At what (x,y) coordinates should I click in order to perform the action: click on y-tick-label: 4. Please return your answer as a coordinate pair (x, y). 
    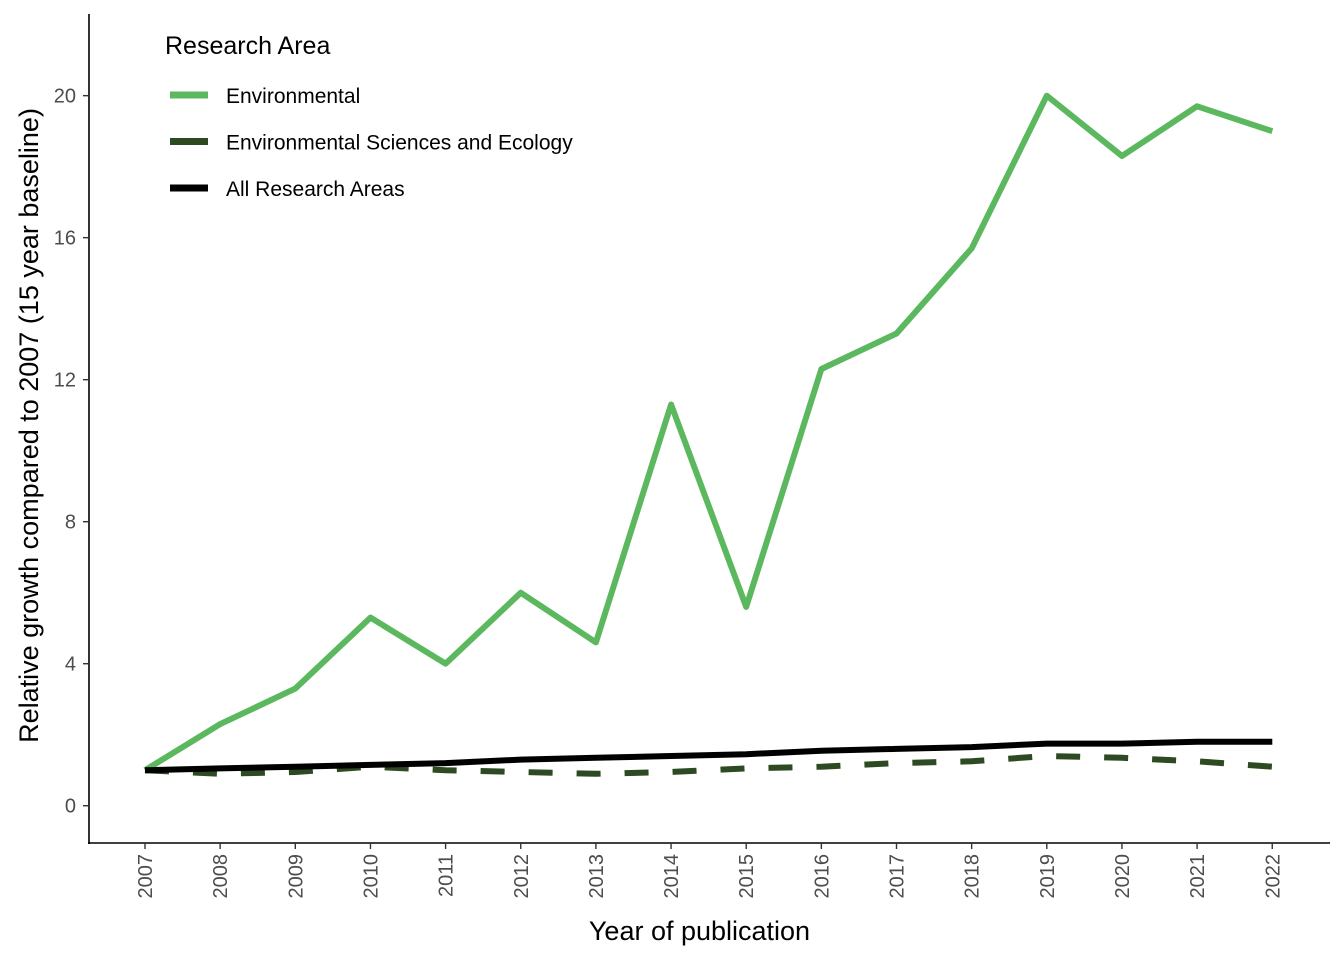
    Looking at the image, I should click on (70, 665).